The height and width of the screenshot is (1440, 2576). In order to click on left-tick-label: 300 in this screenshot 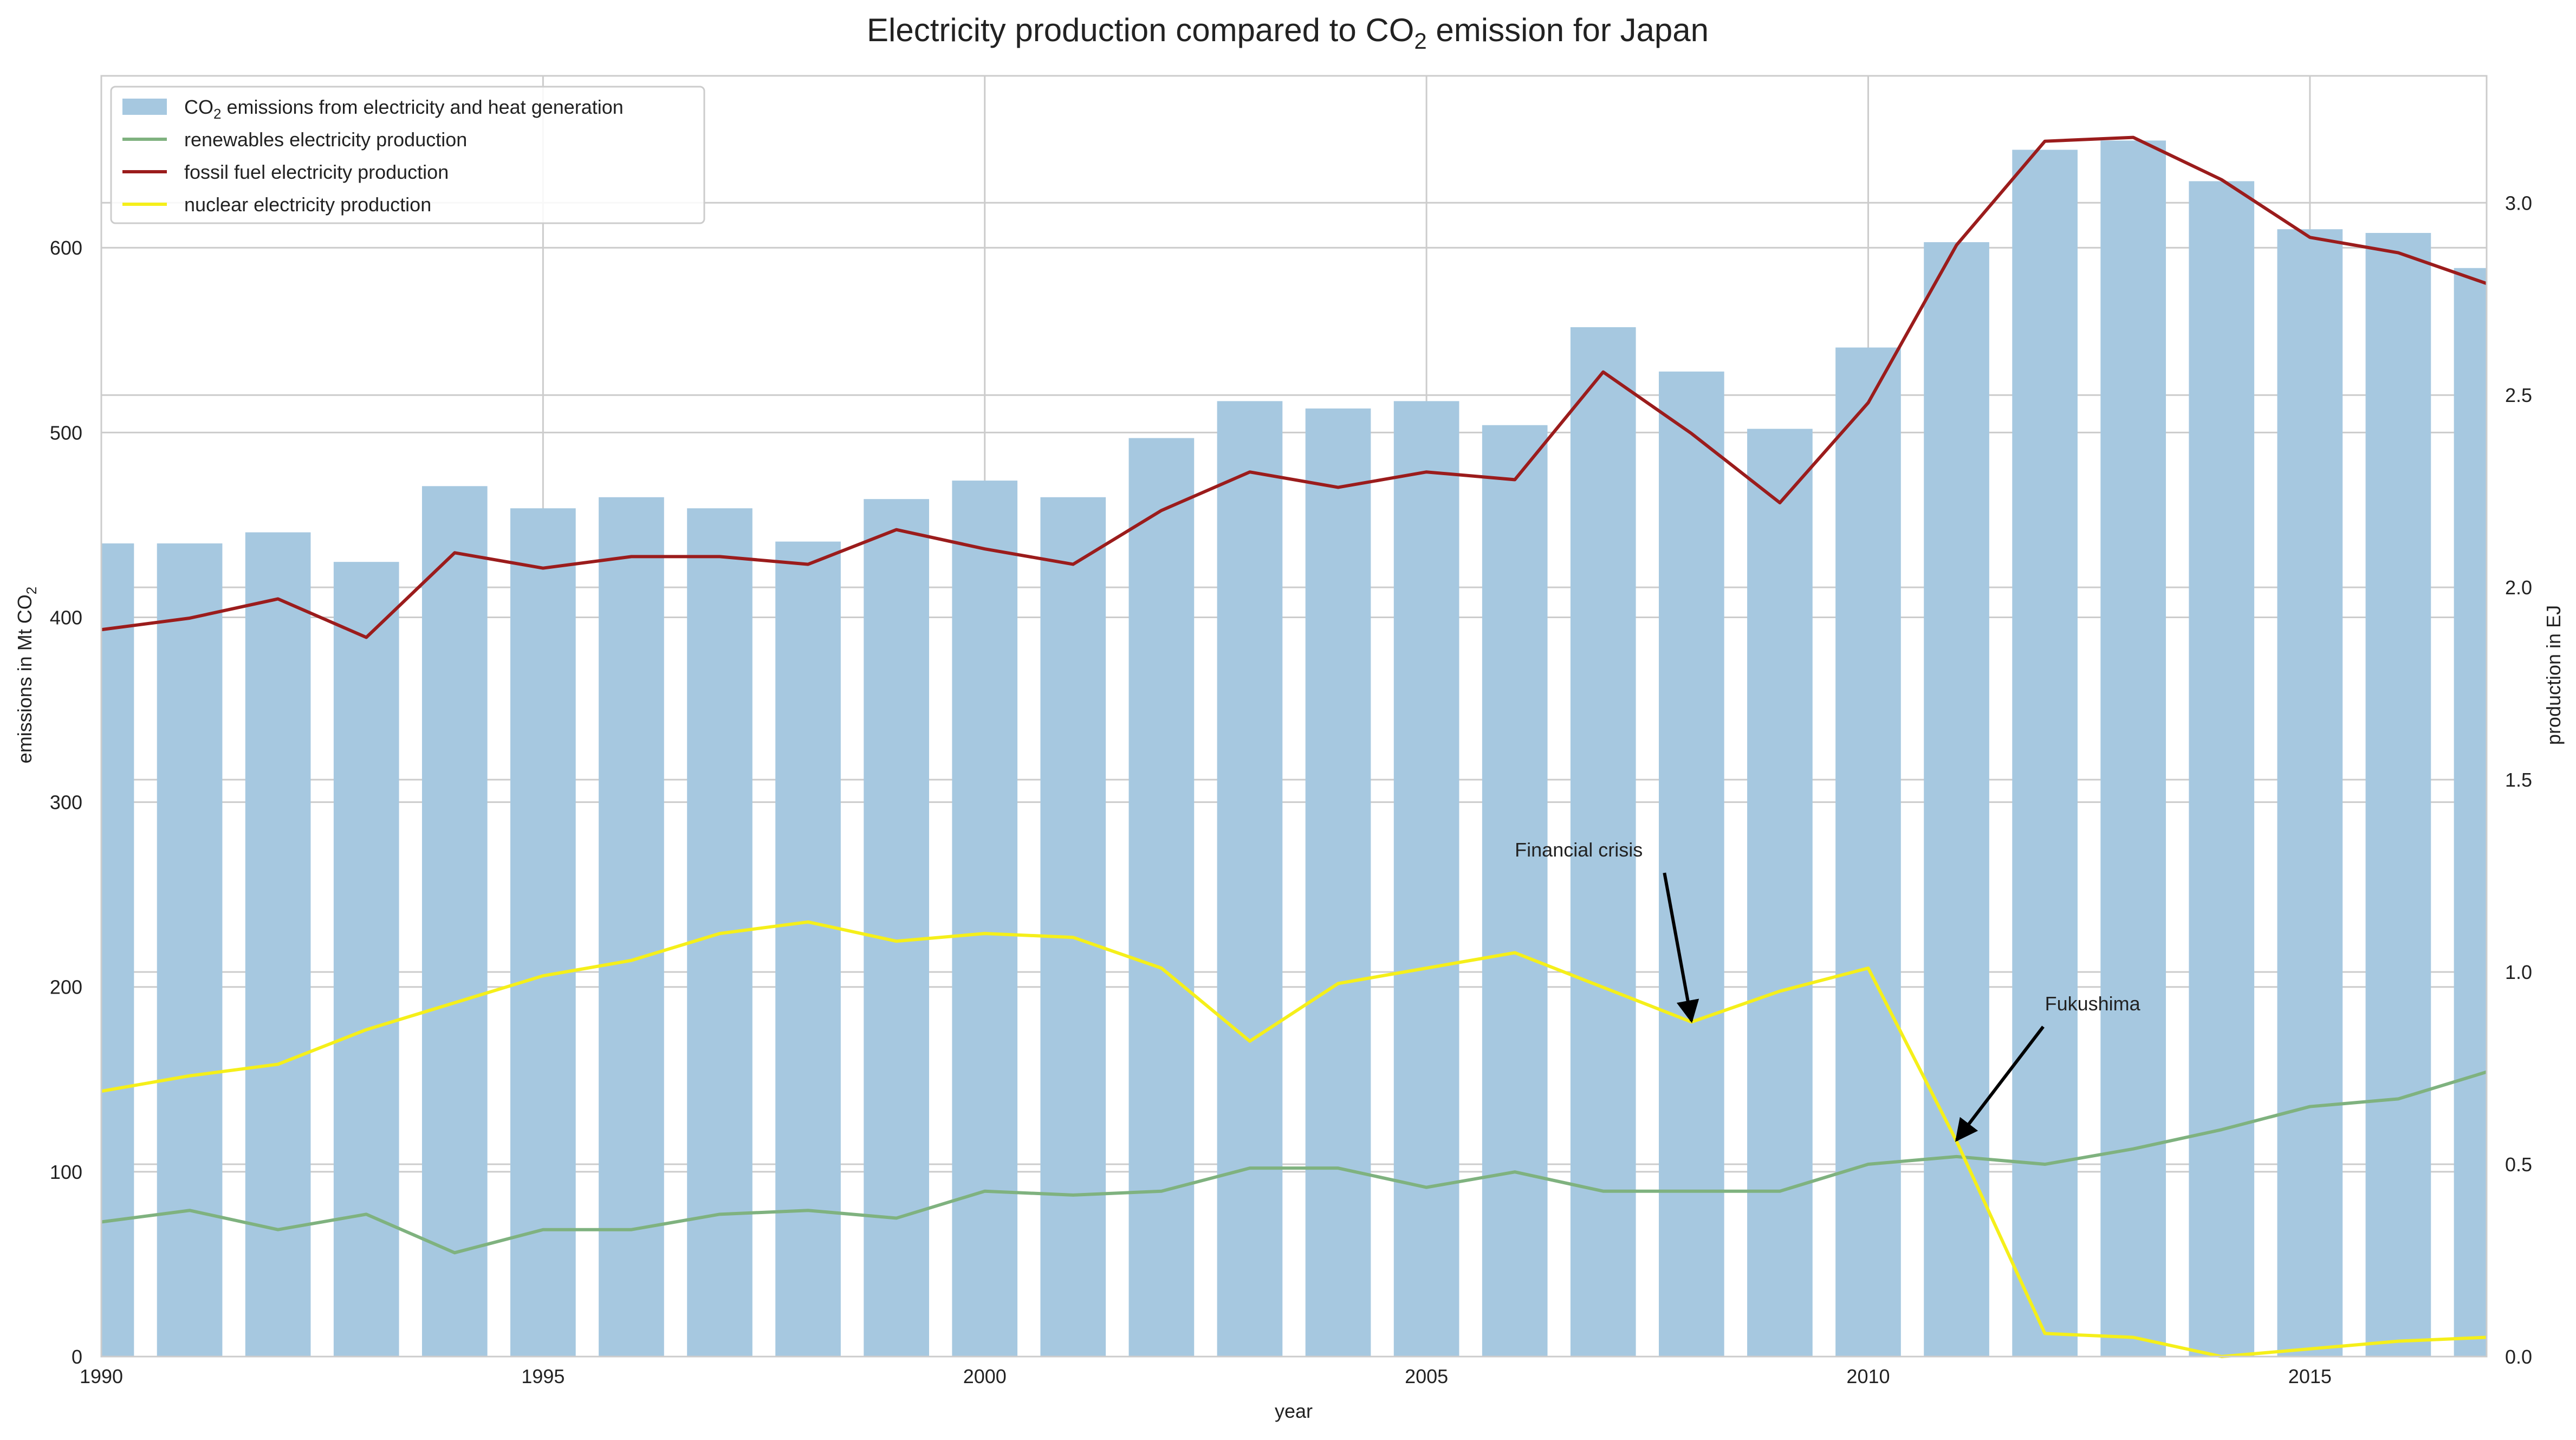, I will do `click(66, 803)`.